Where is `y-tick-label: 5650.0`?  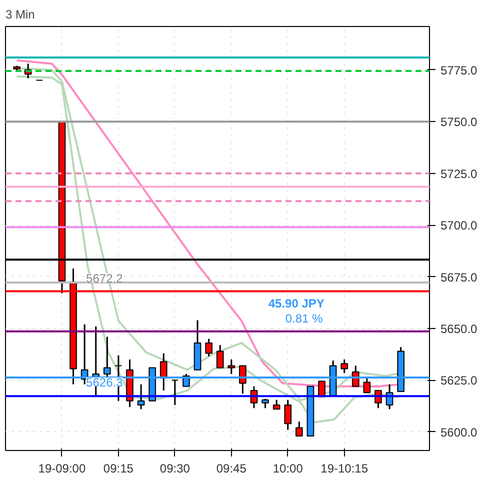
y-tick-label: 5650.0 is located at coordinates (459, 329).